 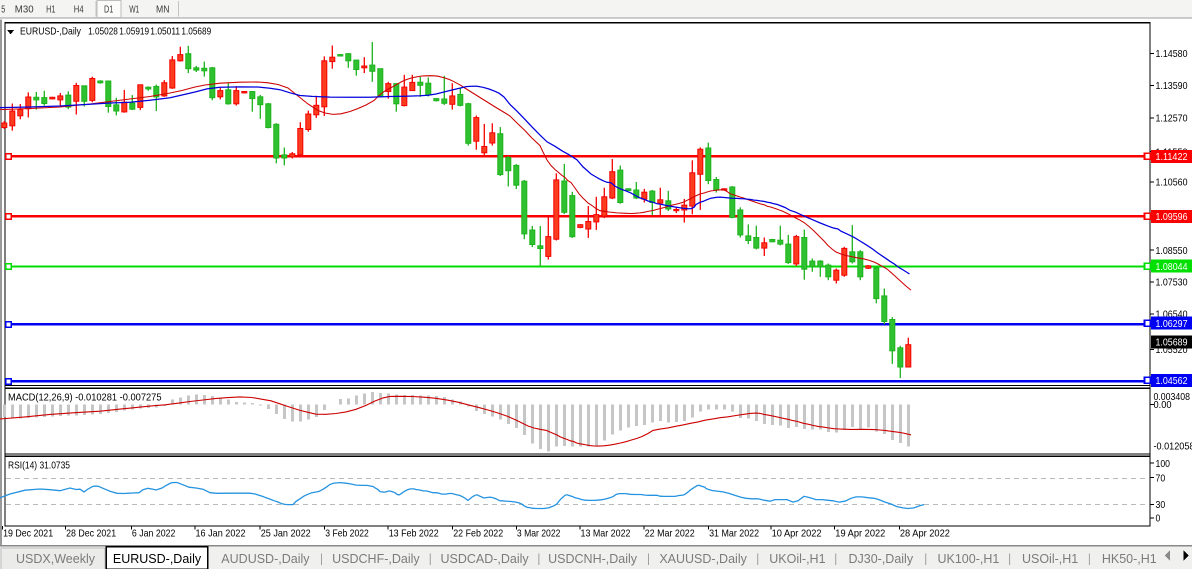 I want to click on svg-text: 16 Jan 2022, so click(x=221, y=534).